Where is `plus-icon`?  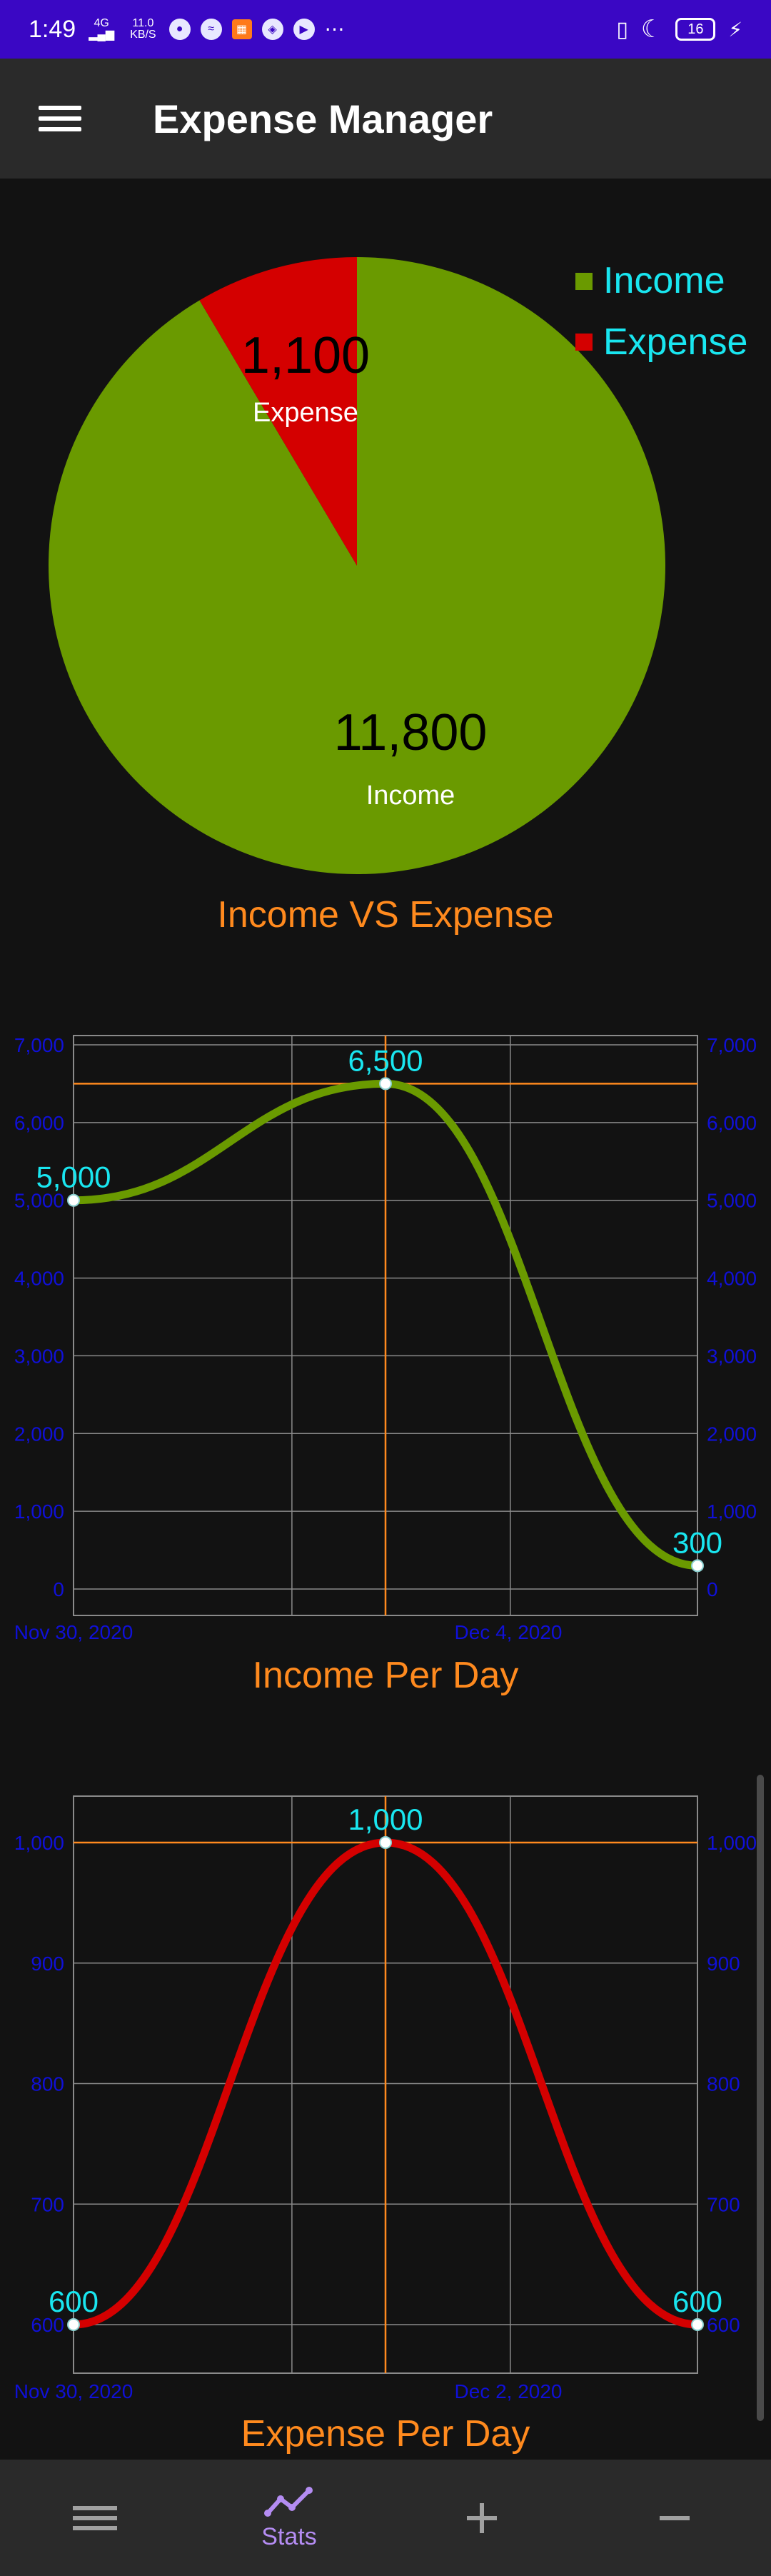
plus-icon is located at coordinates (482, 2517).